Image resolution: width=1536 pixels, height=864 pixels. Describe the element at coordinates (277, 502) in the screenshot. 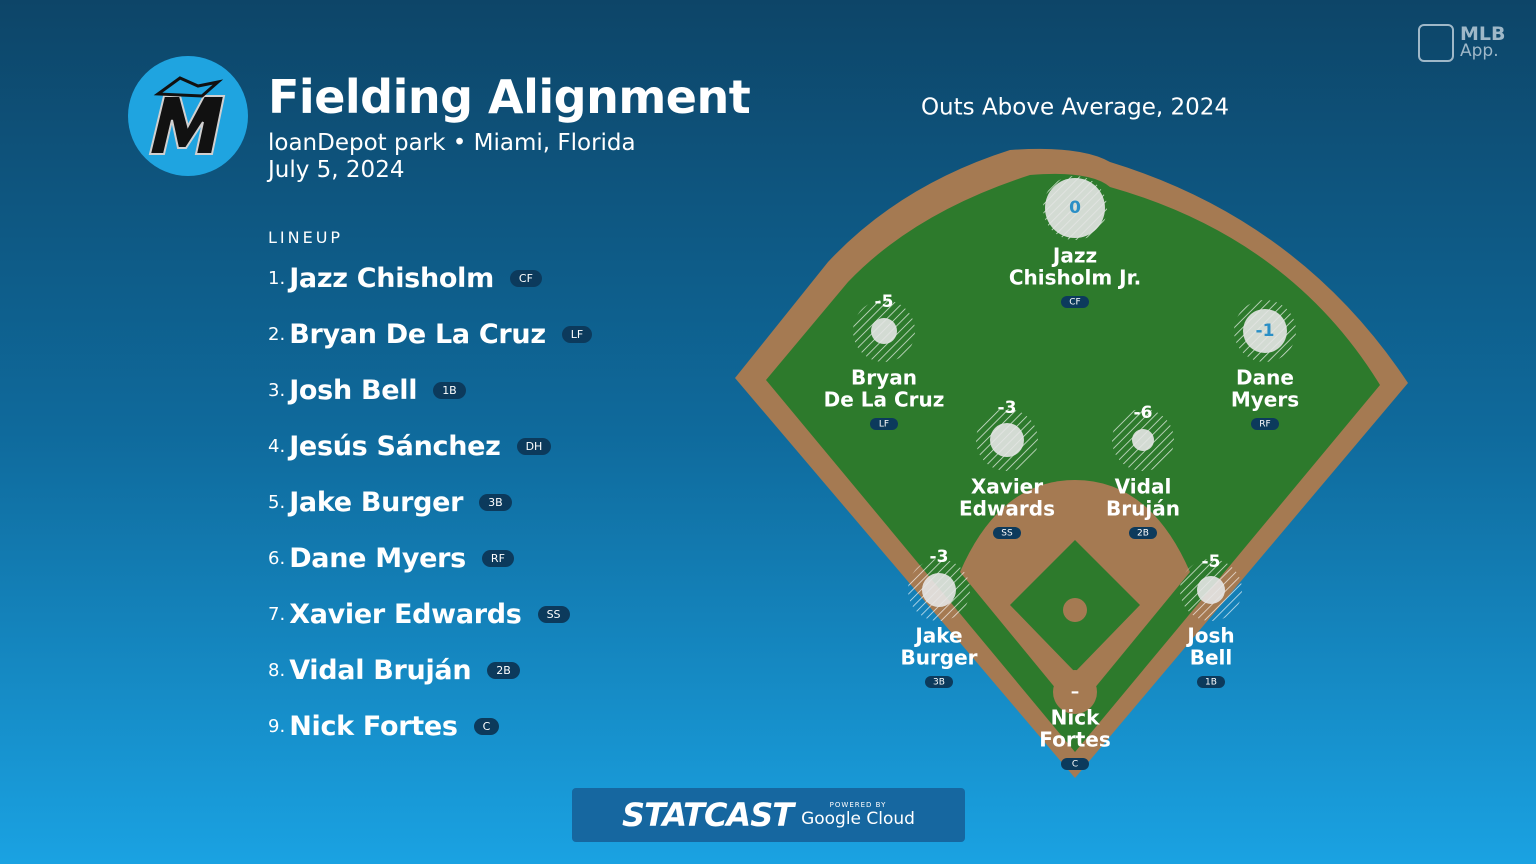

I see `lineup-number: 5.` at that location.